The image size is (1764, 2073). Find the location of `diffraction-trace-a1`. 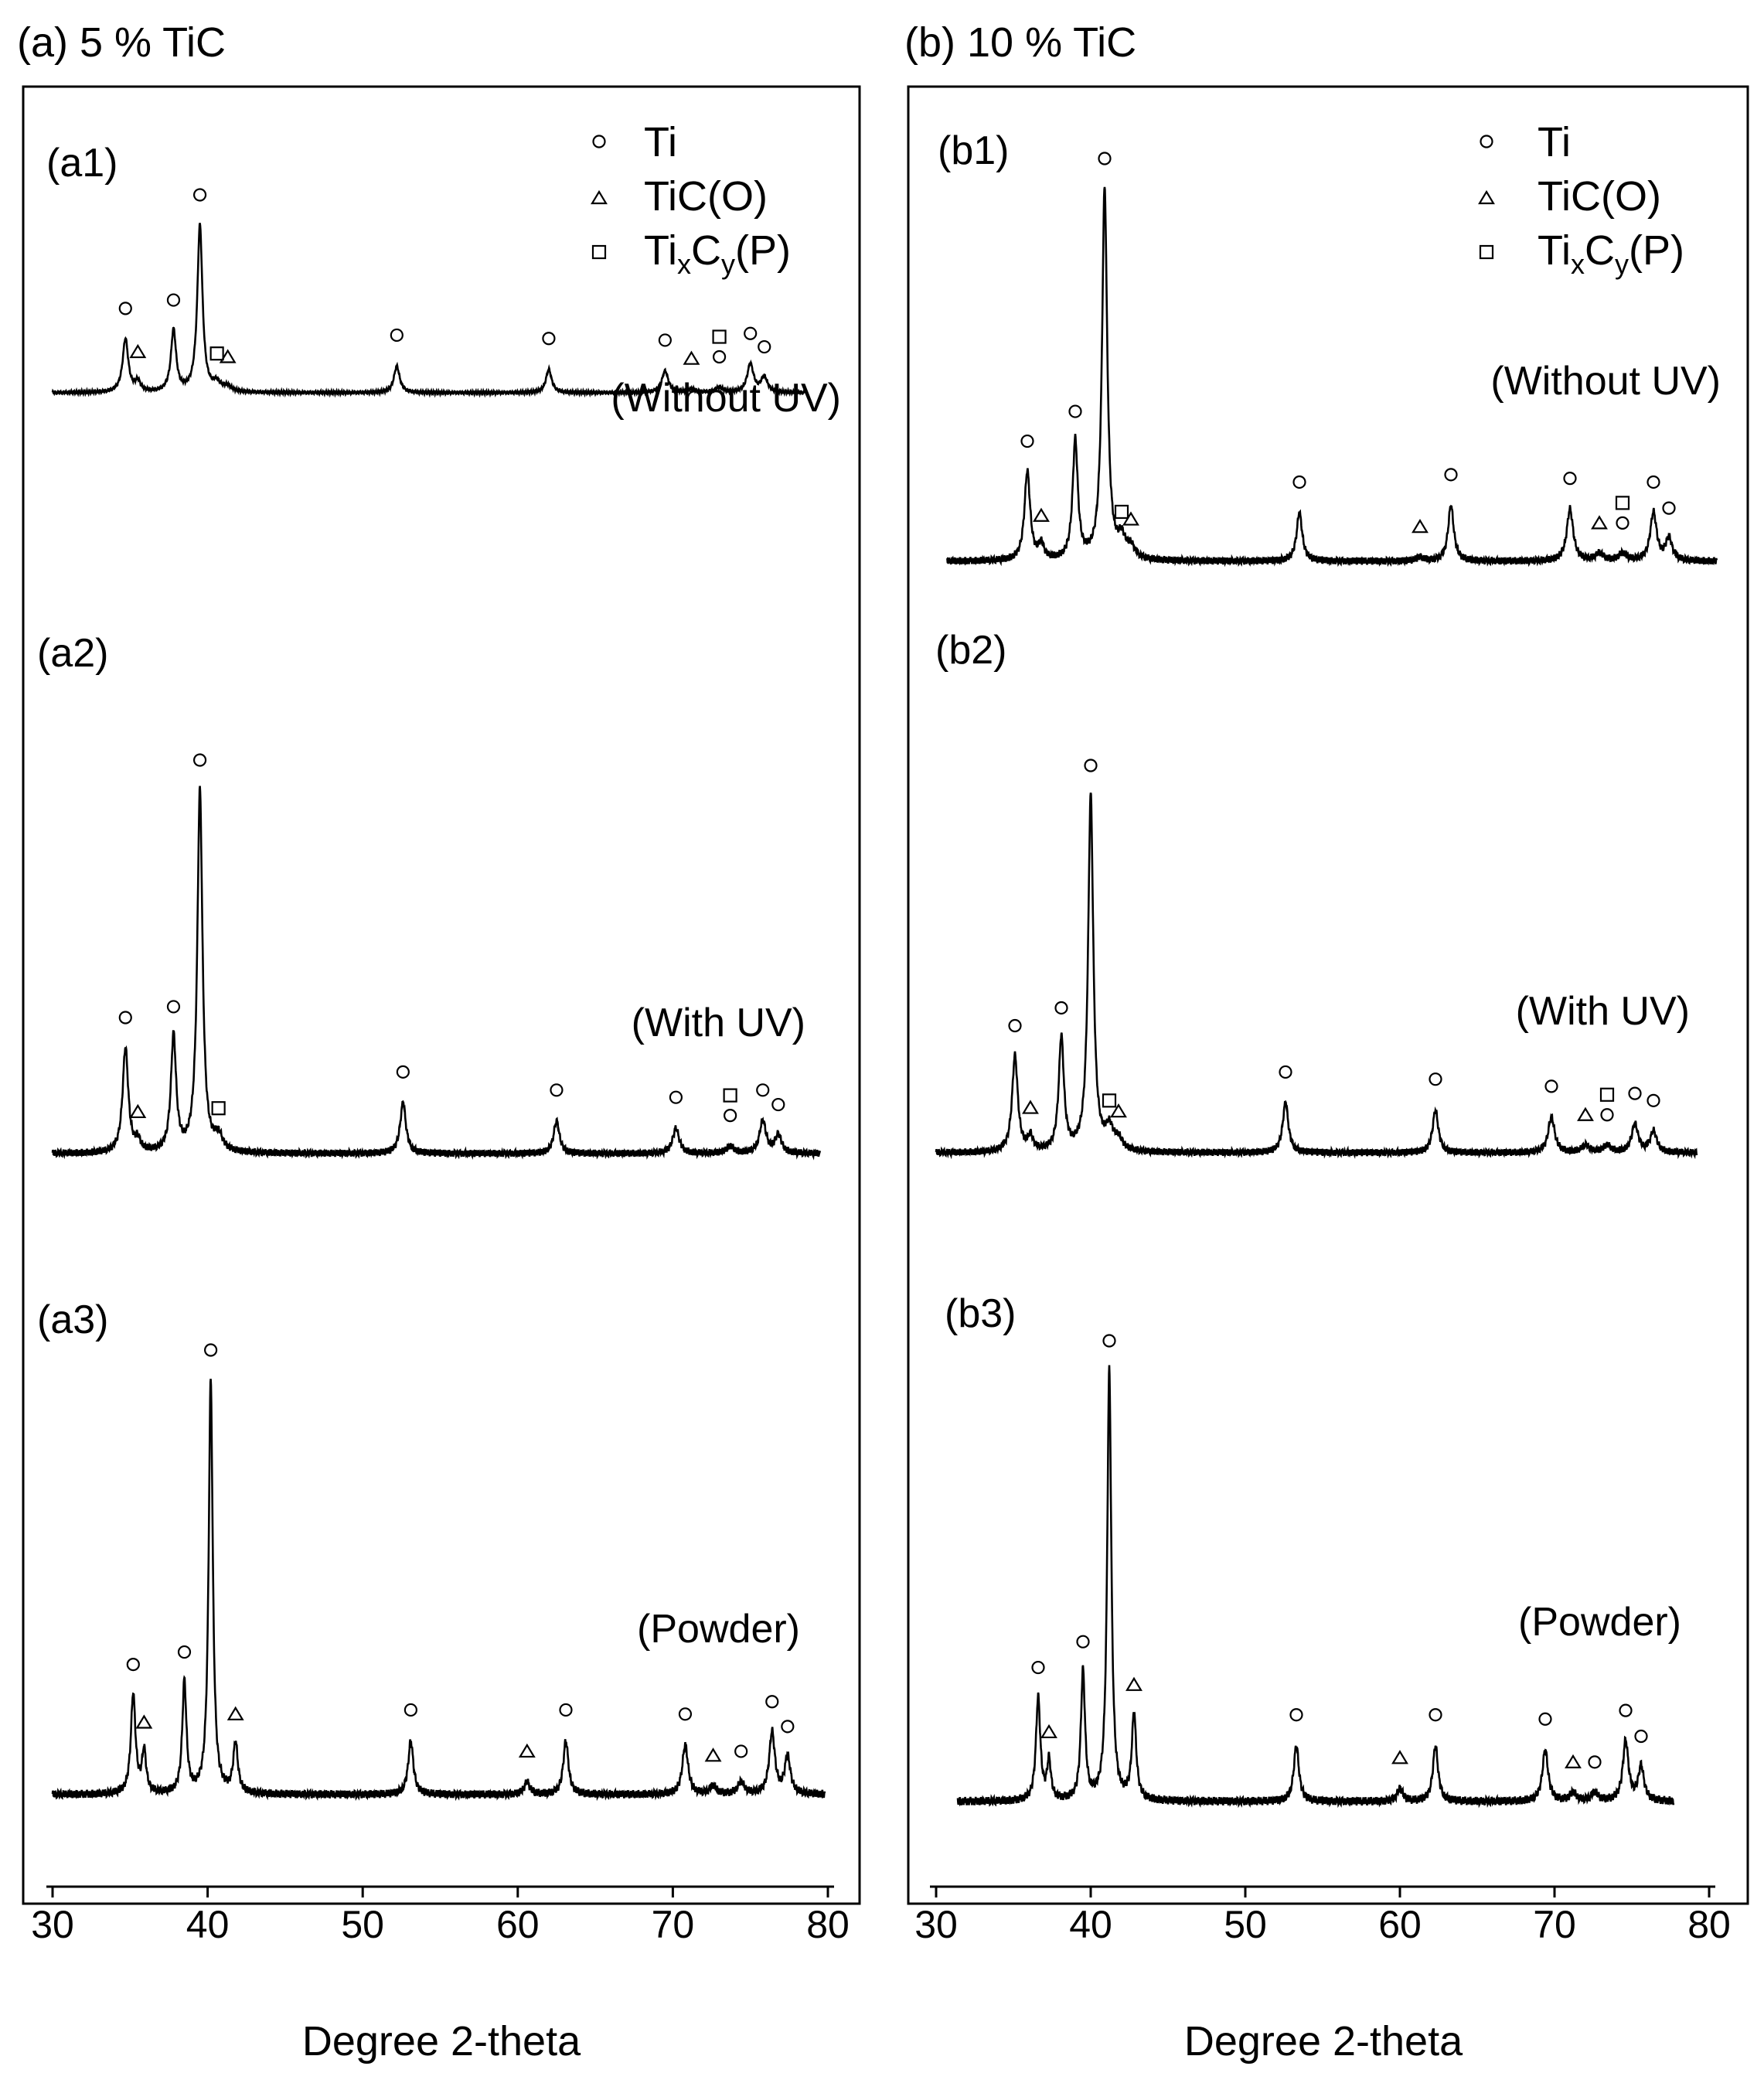

diffraction-trace-a1 is located at coordinates (428, 310).